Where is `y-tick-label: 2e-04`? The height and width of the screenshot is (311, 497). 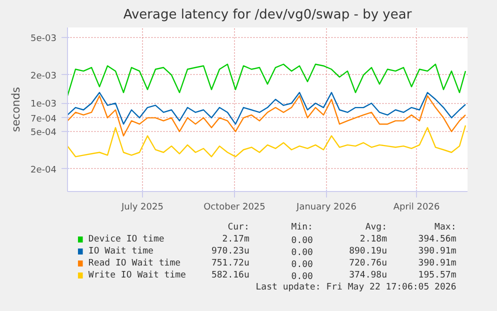
y-tick-label: 2e-04 is located at coordinates (43, 170).